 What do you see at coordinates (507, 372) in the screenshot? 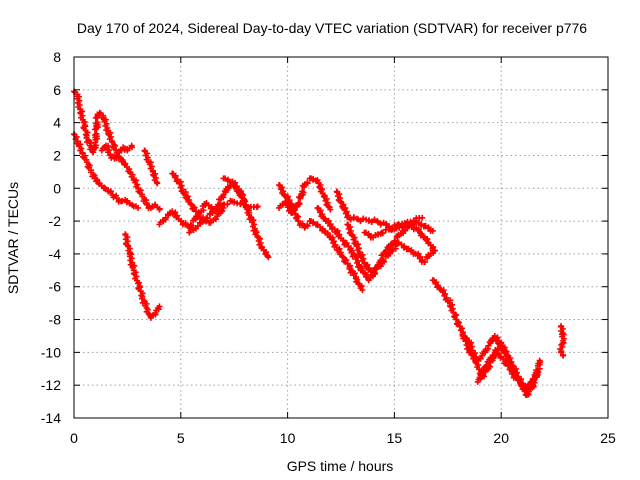
I see `series-end-c` at bounding box center [507, 372].